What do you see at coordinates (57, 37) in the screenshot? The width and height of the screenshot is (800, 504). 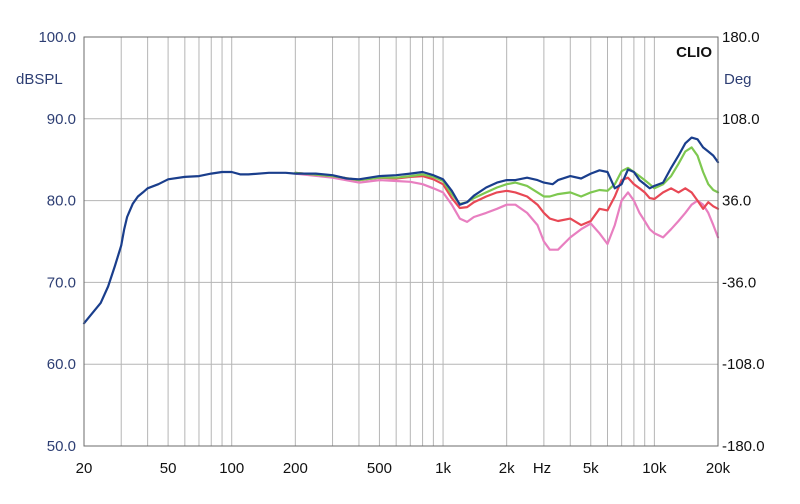 I see `y-left-tick-label: 100.0` at bounding box center [57, 37].